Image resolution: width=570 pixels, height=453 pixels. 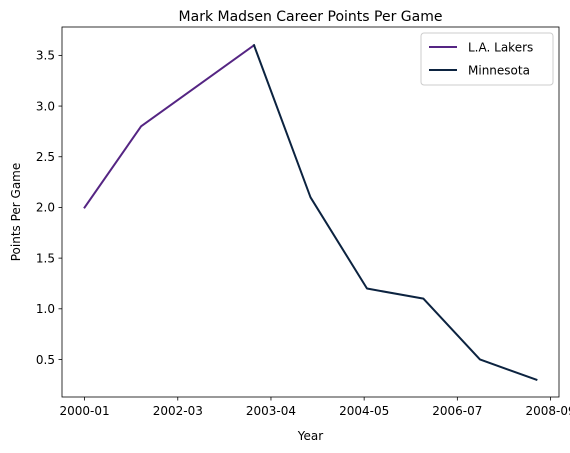 What do you see at coordinates (45, 56) in the screenshot?
I see `y-tick-label: 3.5` at bounding box center [45, 56].